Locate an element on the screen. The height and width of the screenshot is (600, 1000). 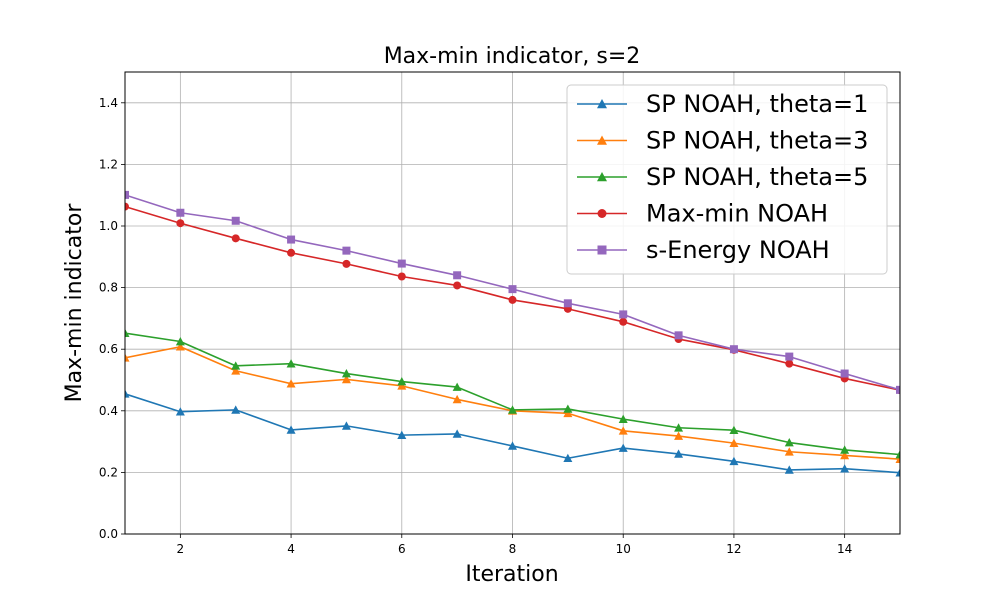
x-tick-label: 2 is located at coordinates (181, 549).